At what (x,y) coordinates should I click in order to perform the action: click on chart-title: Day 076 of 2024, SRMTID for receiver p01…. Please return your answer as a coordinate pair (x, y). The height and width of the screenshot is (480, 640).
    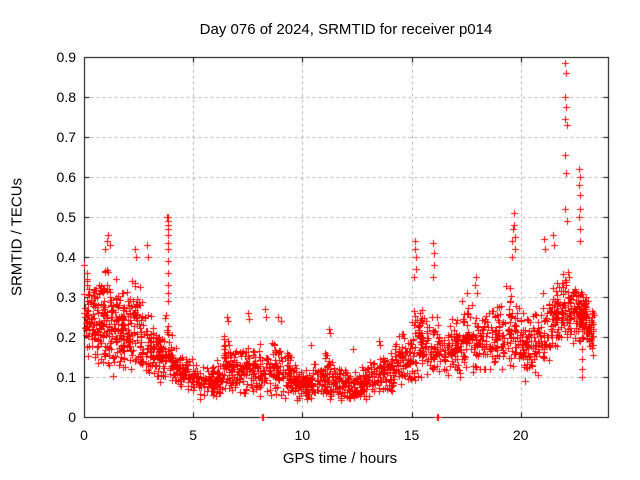
    Looking at the image, I should click on (346, 29).